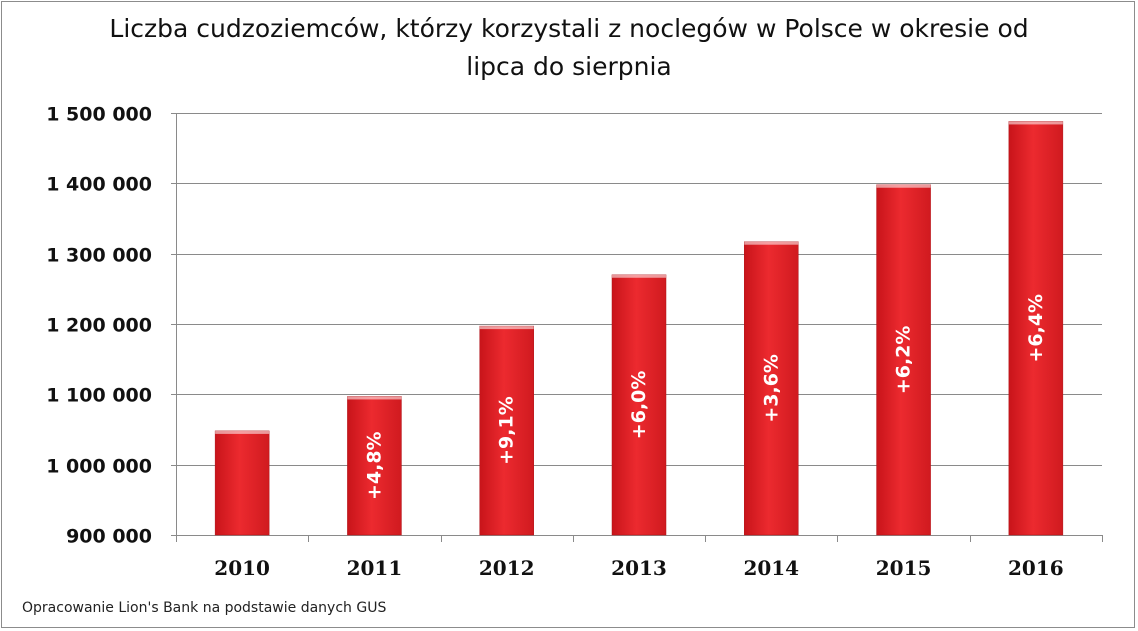 The width and height of the screenshot is (1138, 631). Describe the element at coordinates (507, 568) in the screenshot. I see `x-tick-label: 2012` at that location.